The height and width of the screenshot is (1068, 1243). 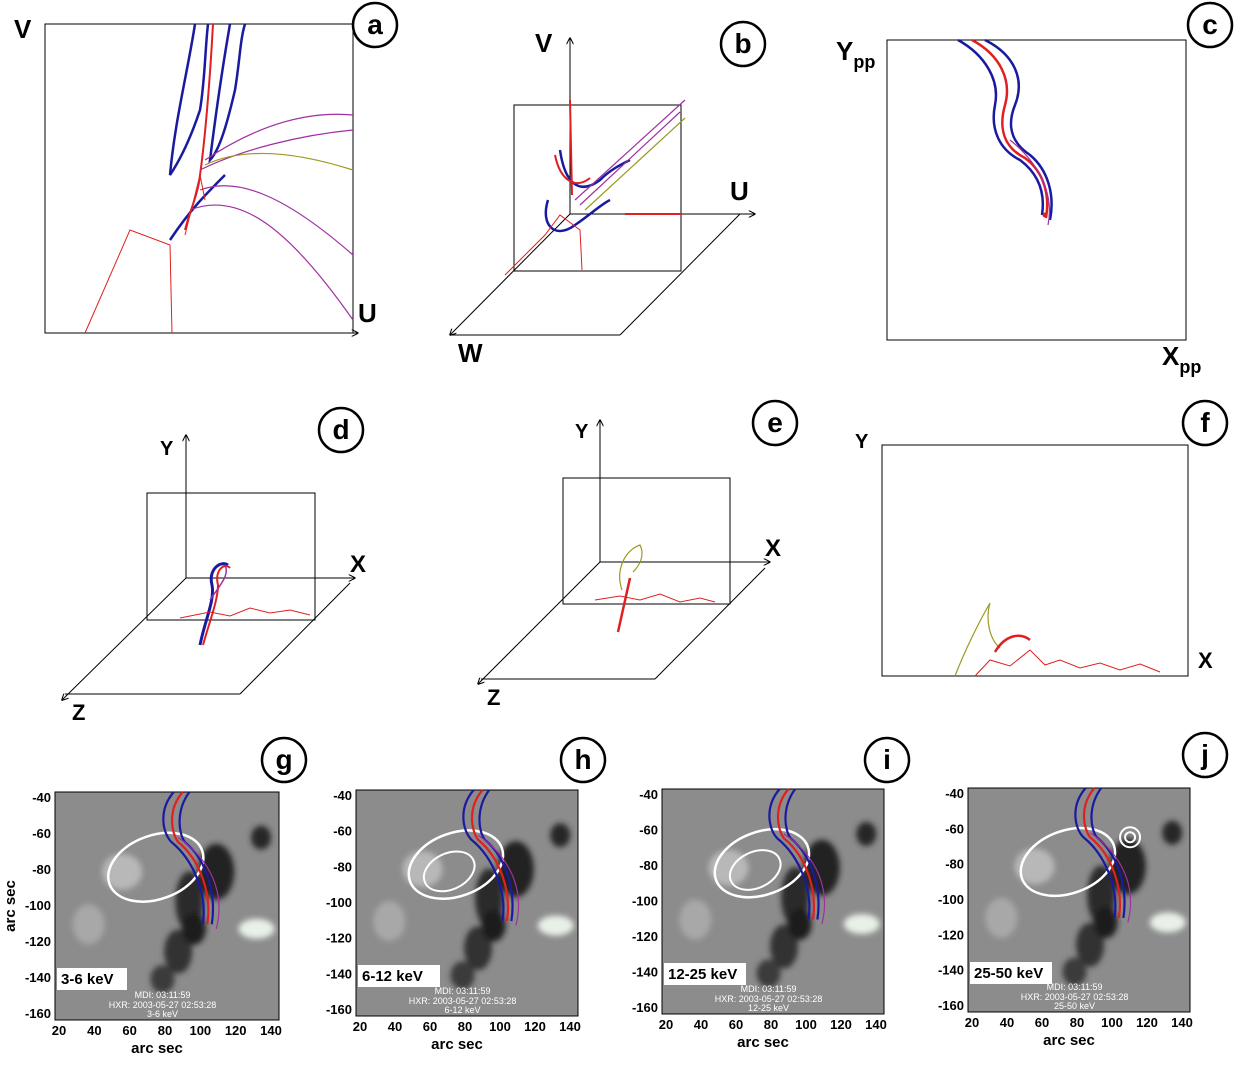 I want to click on axis-label-v: V, so click(x=544, y=43).